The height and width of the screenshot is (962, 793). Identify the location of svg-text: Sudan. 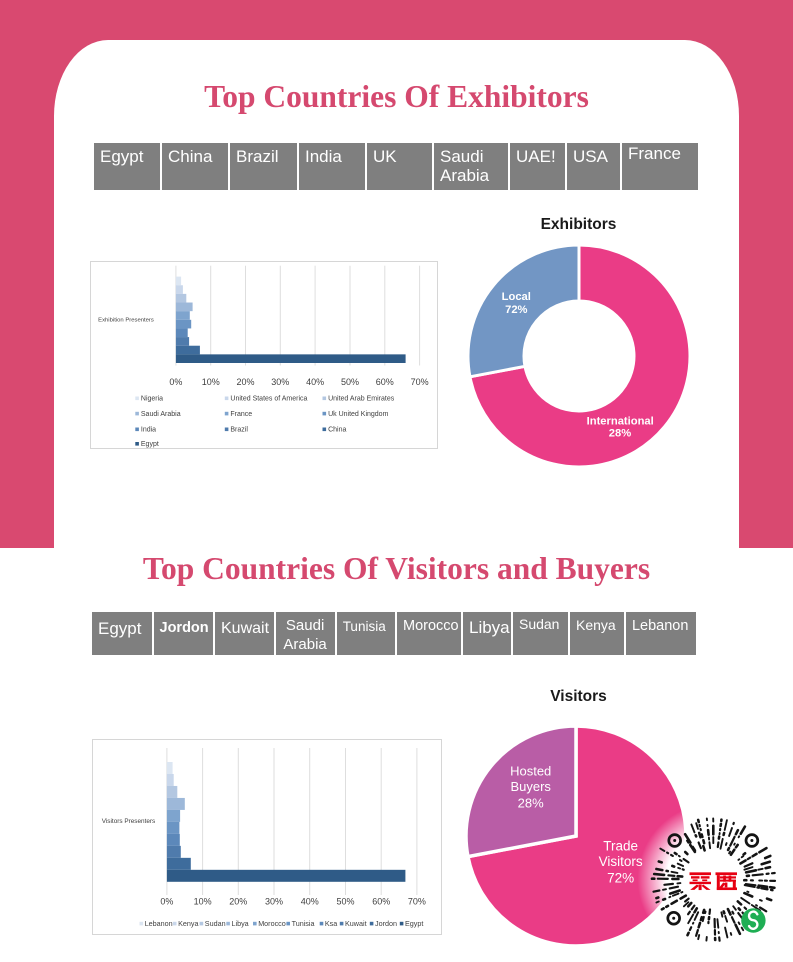
(215, 923).